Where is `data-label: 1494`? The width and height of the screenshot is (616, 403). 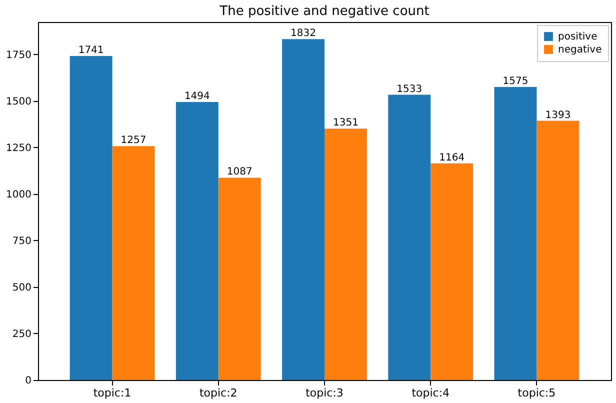
data-label: 1494 is located at coordinates (197, 96).